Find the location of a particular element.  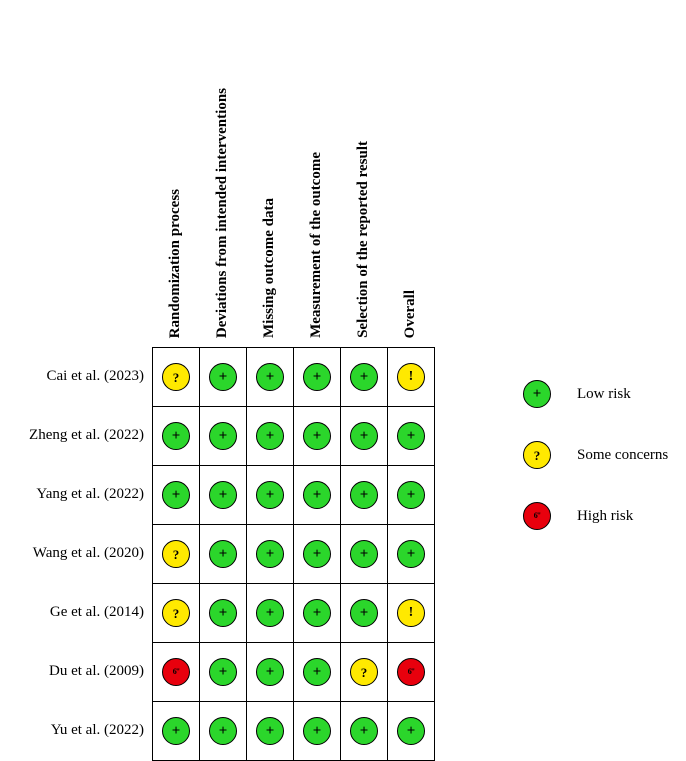

study-label: Du et al. (2009) is located at coordinates (96, 671).